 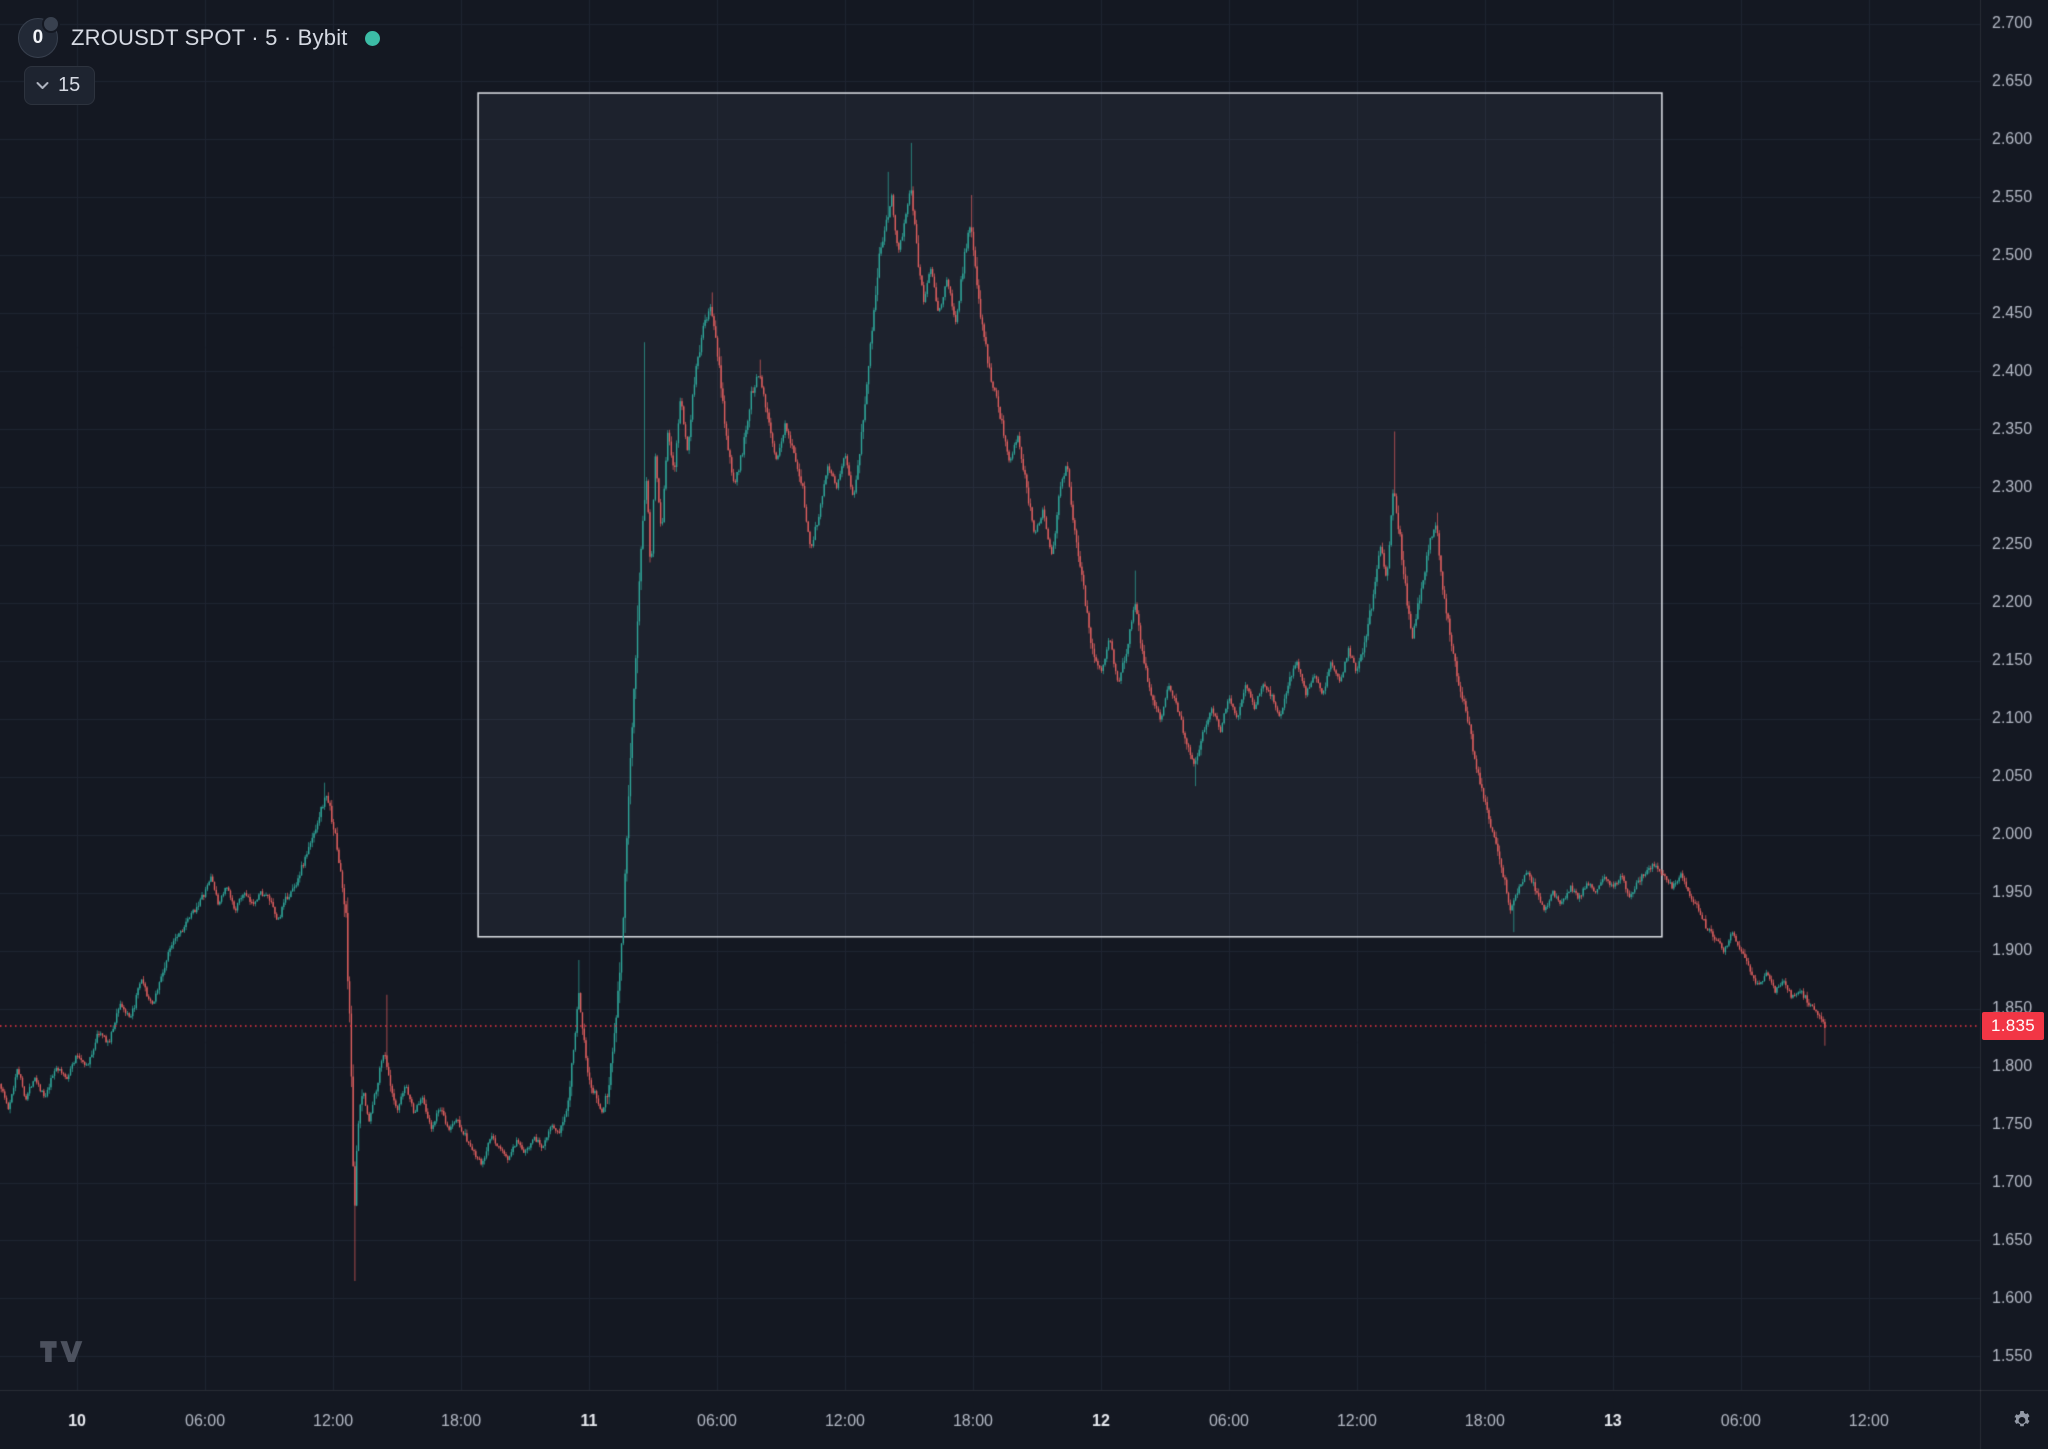 I want to click on symbol-legend: 0 ZROUSDT SPOT · 5 · Bybit, so click(x=199, y=36).